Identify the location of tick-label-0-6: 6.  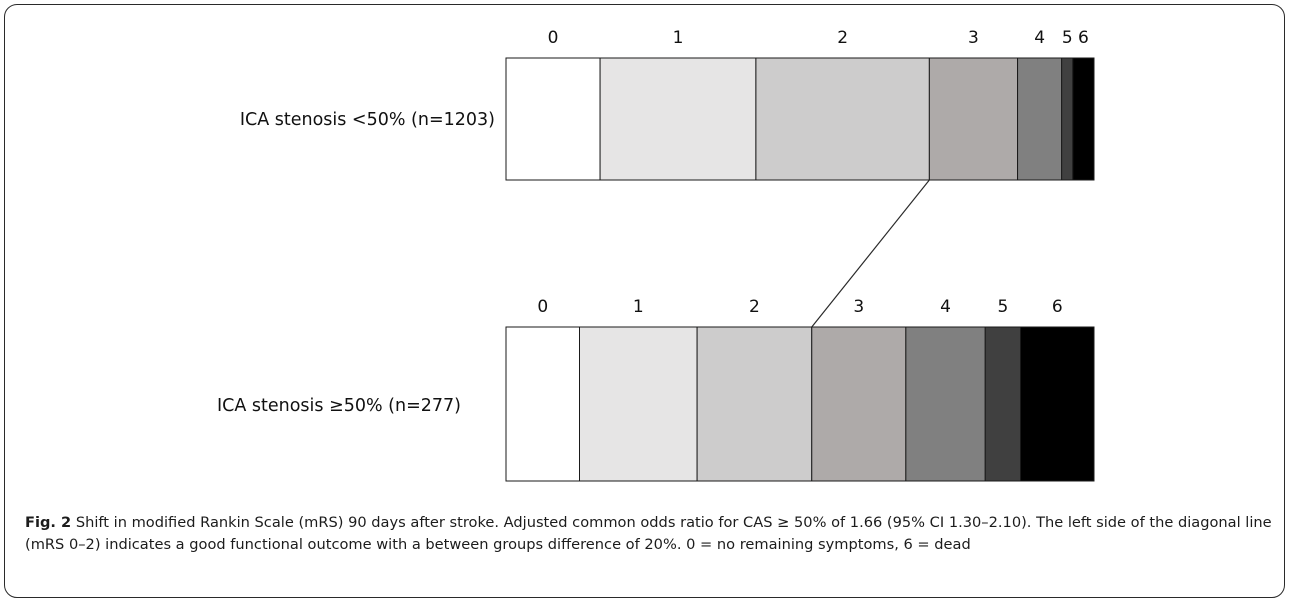
(1083, 38).